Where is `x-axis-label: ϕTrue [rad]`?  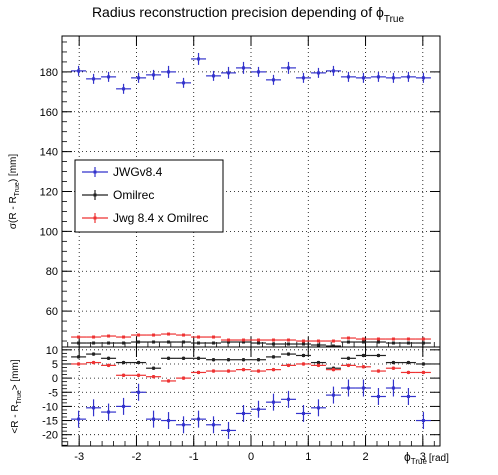 x-axis-label: ϕTrue [rad] is located at coordinates (426, 458).